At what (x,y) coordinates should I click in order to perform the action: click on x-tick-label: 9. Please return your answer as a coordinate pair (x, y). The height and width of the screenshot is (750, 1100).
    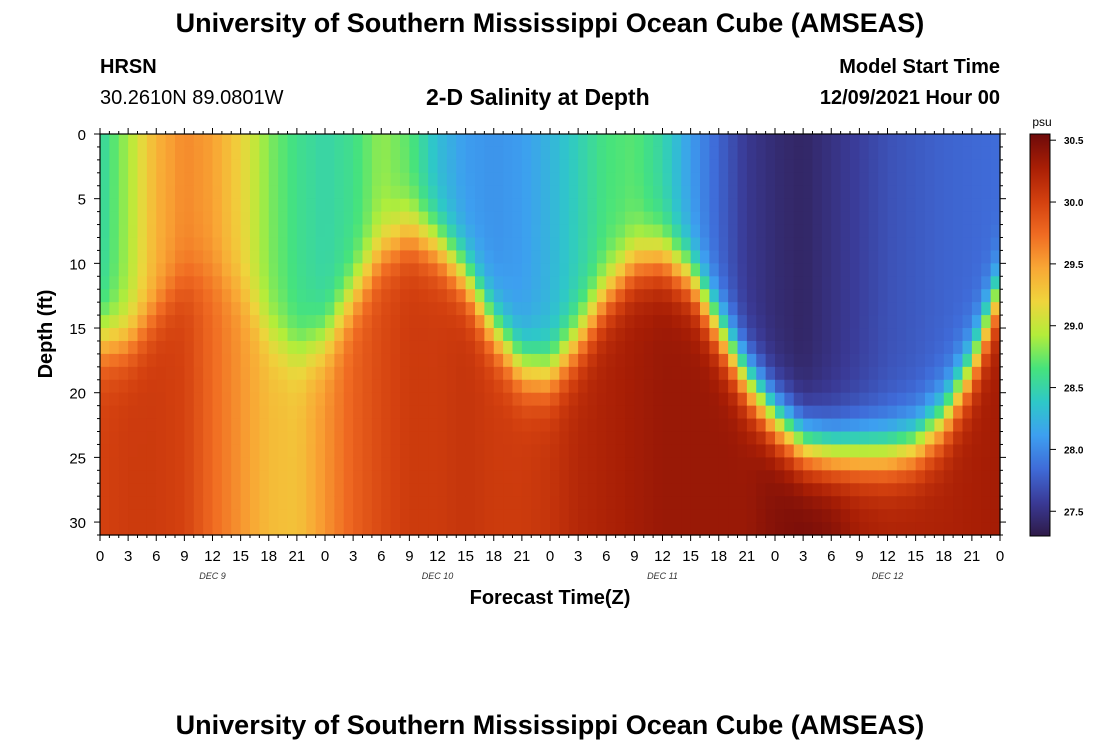
    Looking at the image, I should click on (184, 556).